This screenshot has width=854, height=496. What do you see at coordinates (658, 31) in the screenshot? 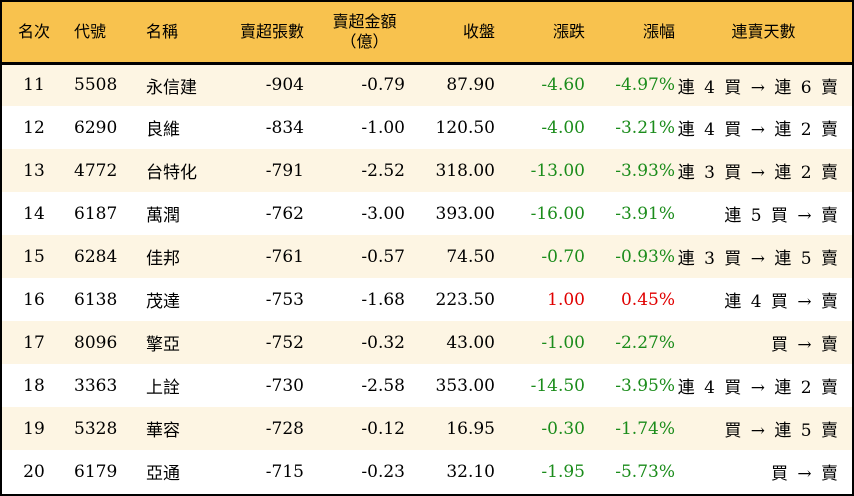
I see `header-change-pct: 漲幅` at bounding box center [658, 31].